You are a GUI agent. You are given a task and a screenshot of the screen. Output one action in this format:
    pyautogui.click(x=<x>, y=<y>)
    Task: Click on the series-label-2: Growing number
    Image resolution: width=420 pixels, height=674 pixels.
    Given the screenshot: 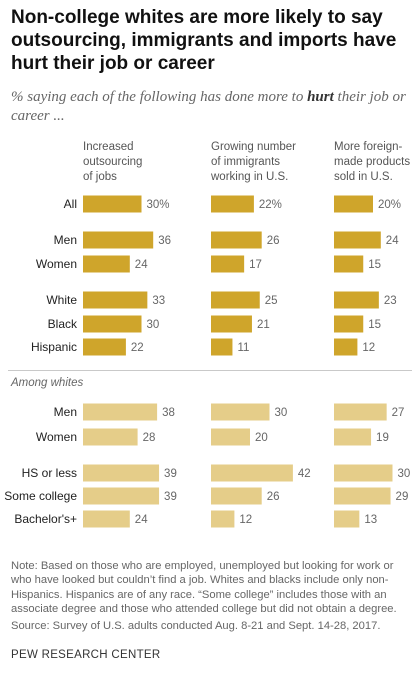 What is the action you would take?
    pyautogui.click(x=253, y=147)
    